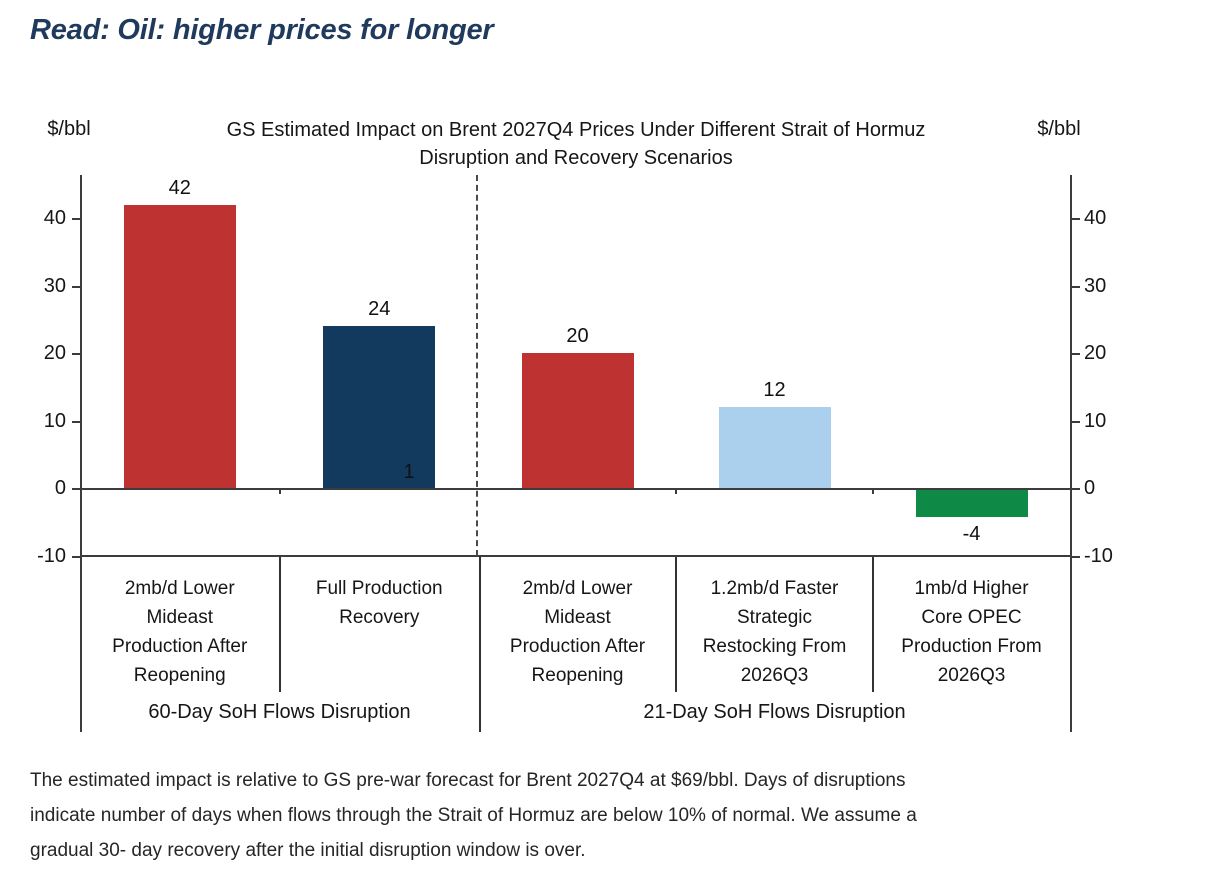 The image size is (1212, 870). What do you see at coordinates (575, 556) in the screenshot?
I see `axis-bottom-line` at bounding box center [575, 556].